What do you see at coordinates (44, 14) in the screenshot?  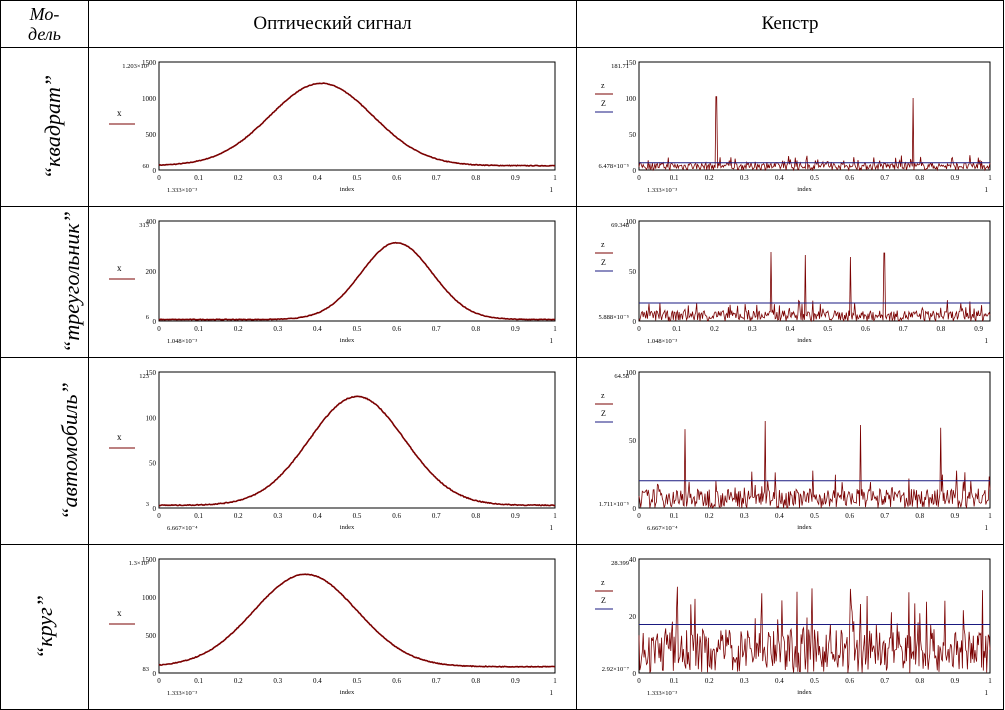 I see `header-model-line1: Мо-` at bounding box center [44, 14].